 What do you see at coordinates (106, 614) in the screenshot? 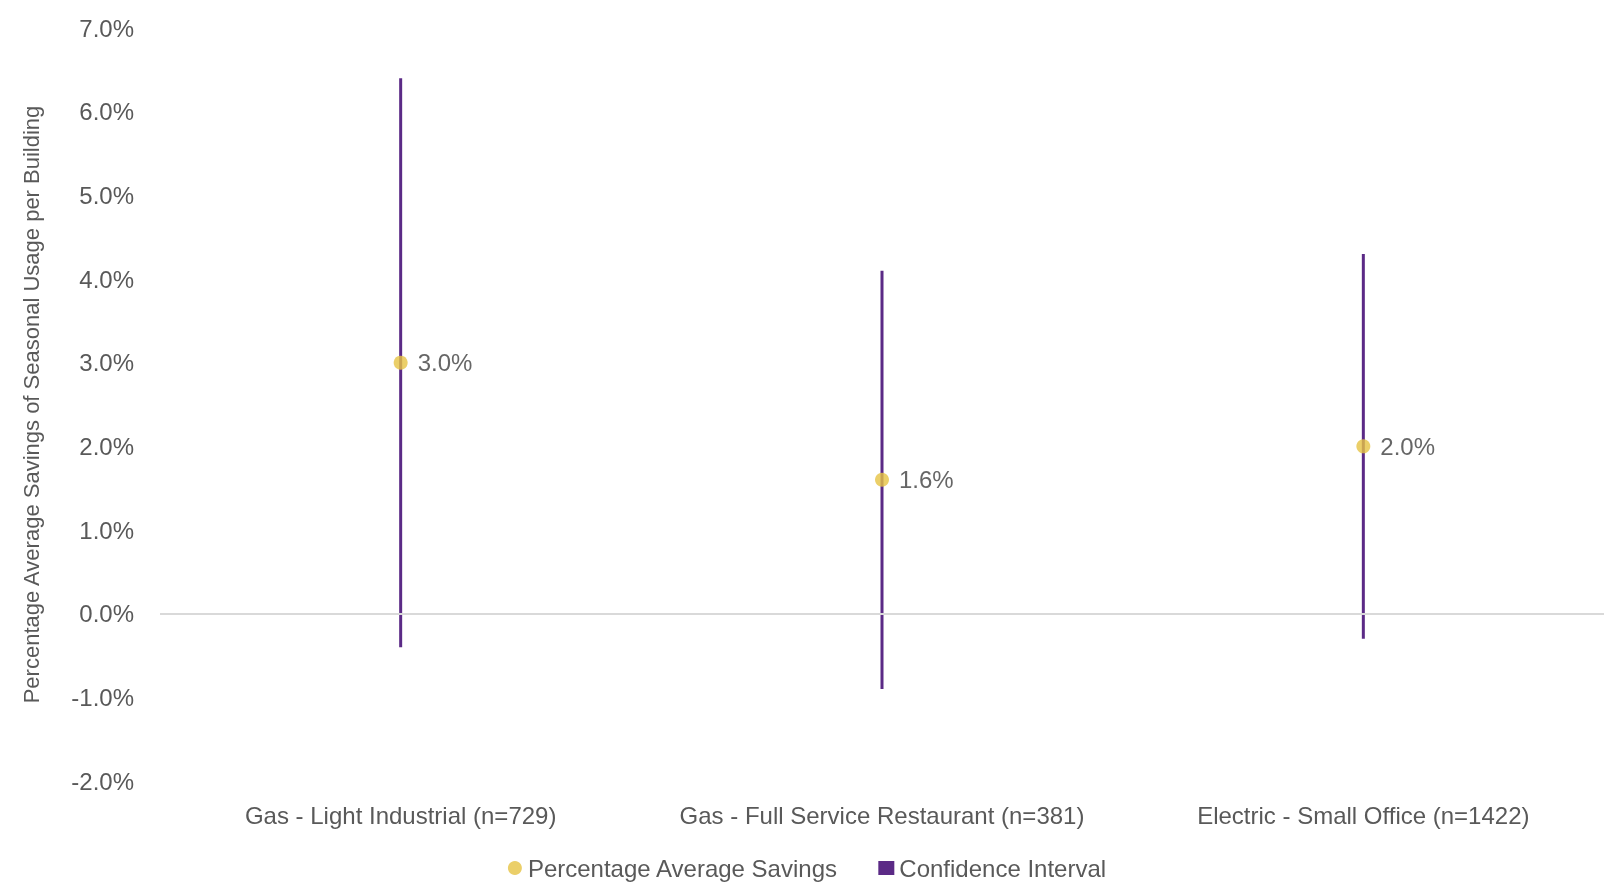
I see `y-tick-label: 0.0%` at bounding box center [106, 614].